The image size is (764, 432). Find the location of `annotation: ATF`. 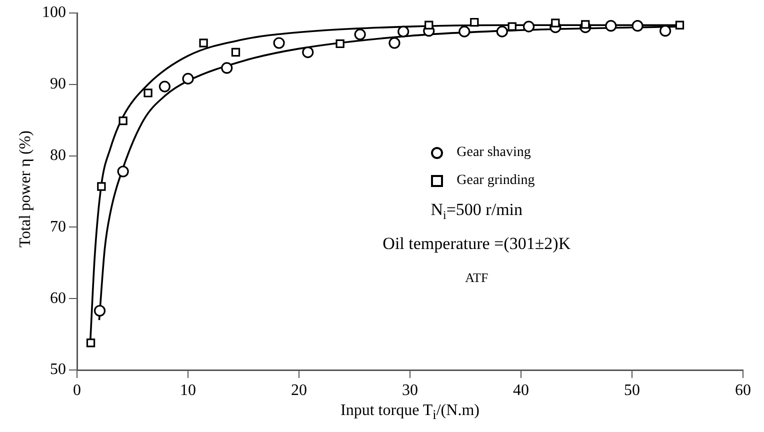

annotation: ATF is located at coordinates (476, 278).